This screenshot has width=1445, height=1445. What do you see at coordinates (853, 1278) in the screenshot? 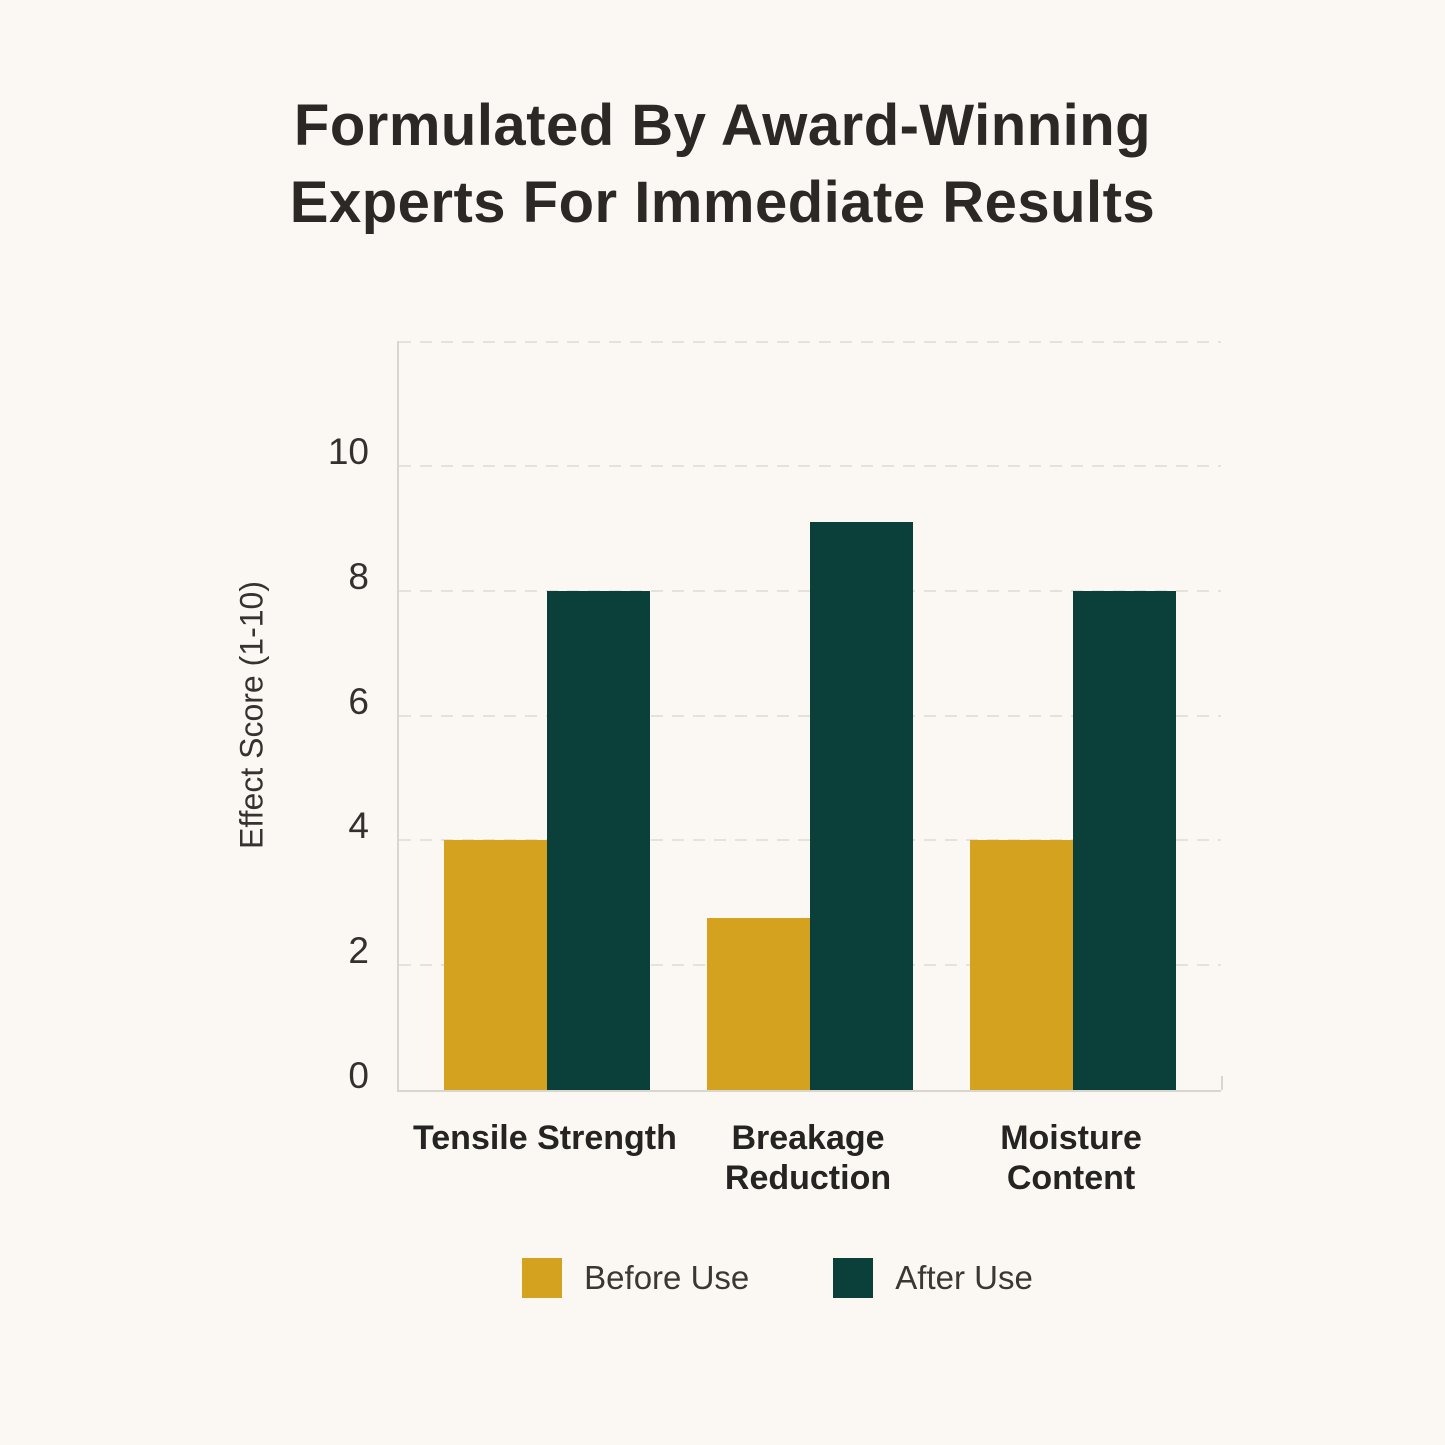
I see `after-use-swatch` at bounding box center [853, 1278].